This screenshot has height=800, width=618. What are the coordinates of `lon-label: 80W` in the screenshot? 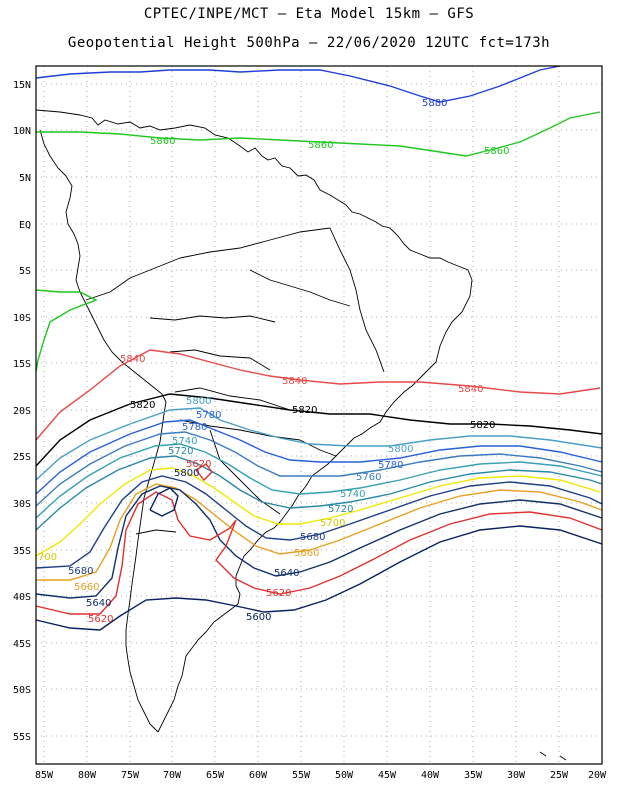 It's located at (87, 775).